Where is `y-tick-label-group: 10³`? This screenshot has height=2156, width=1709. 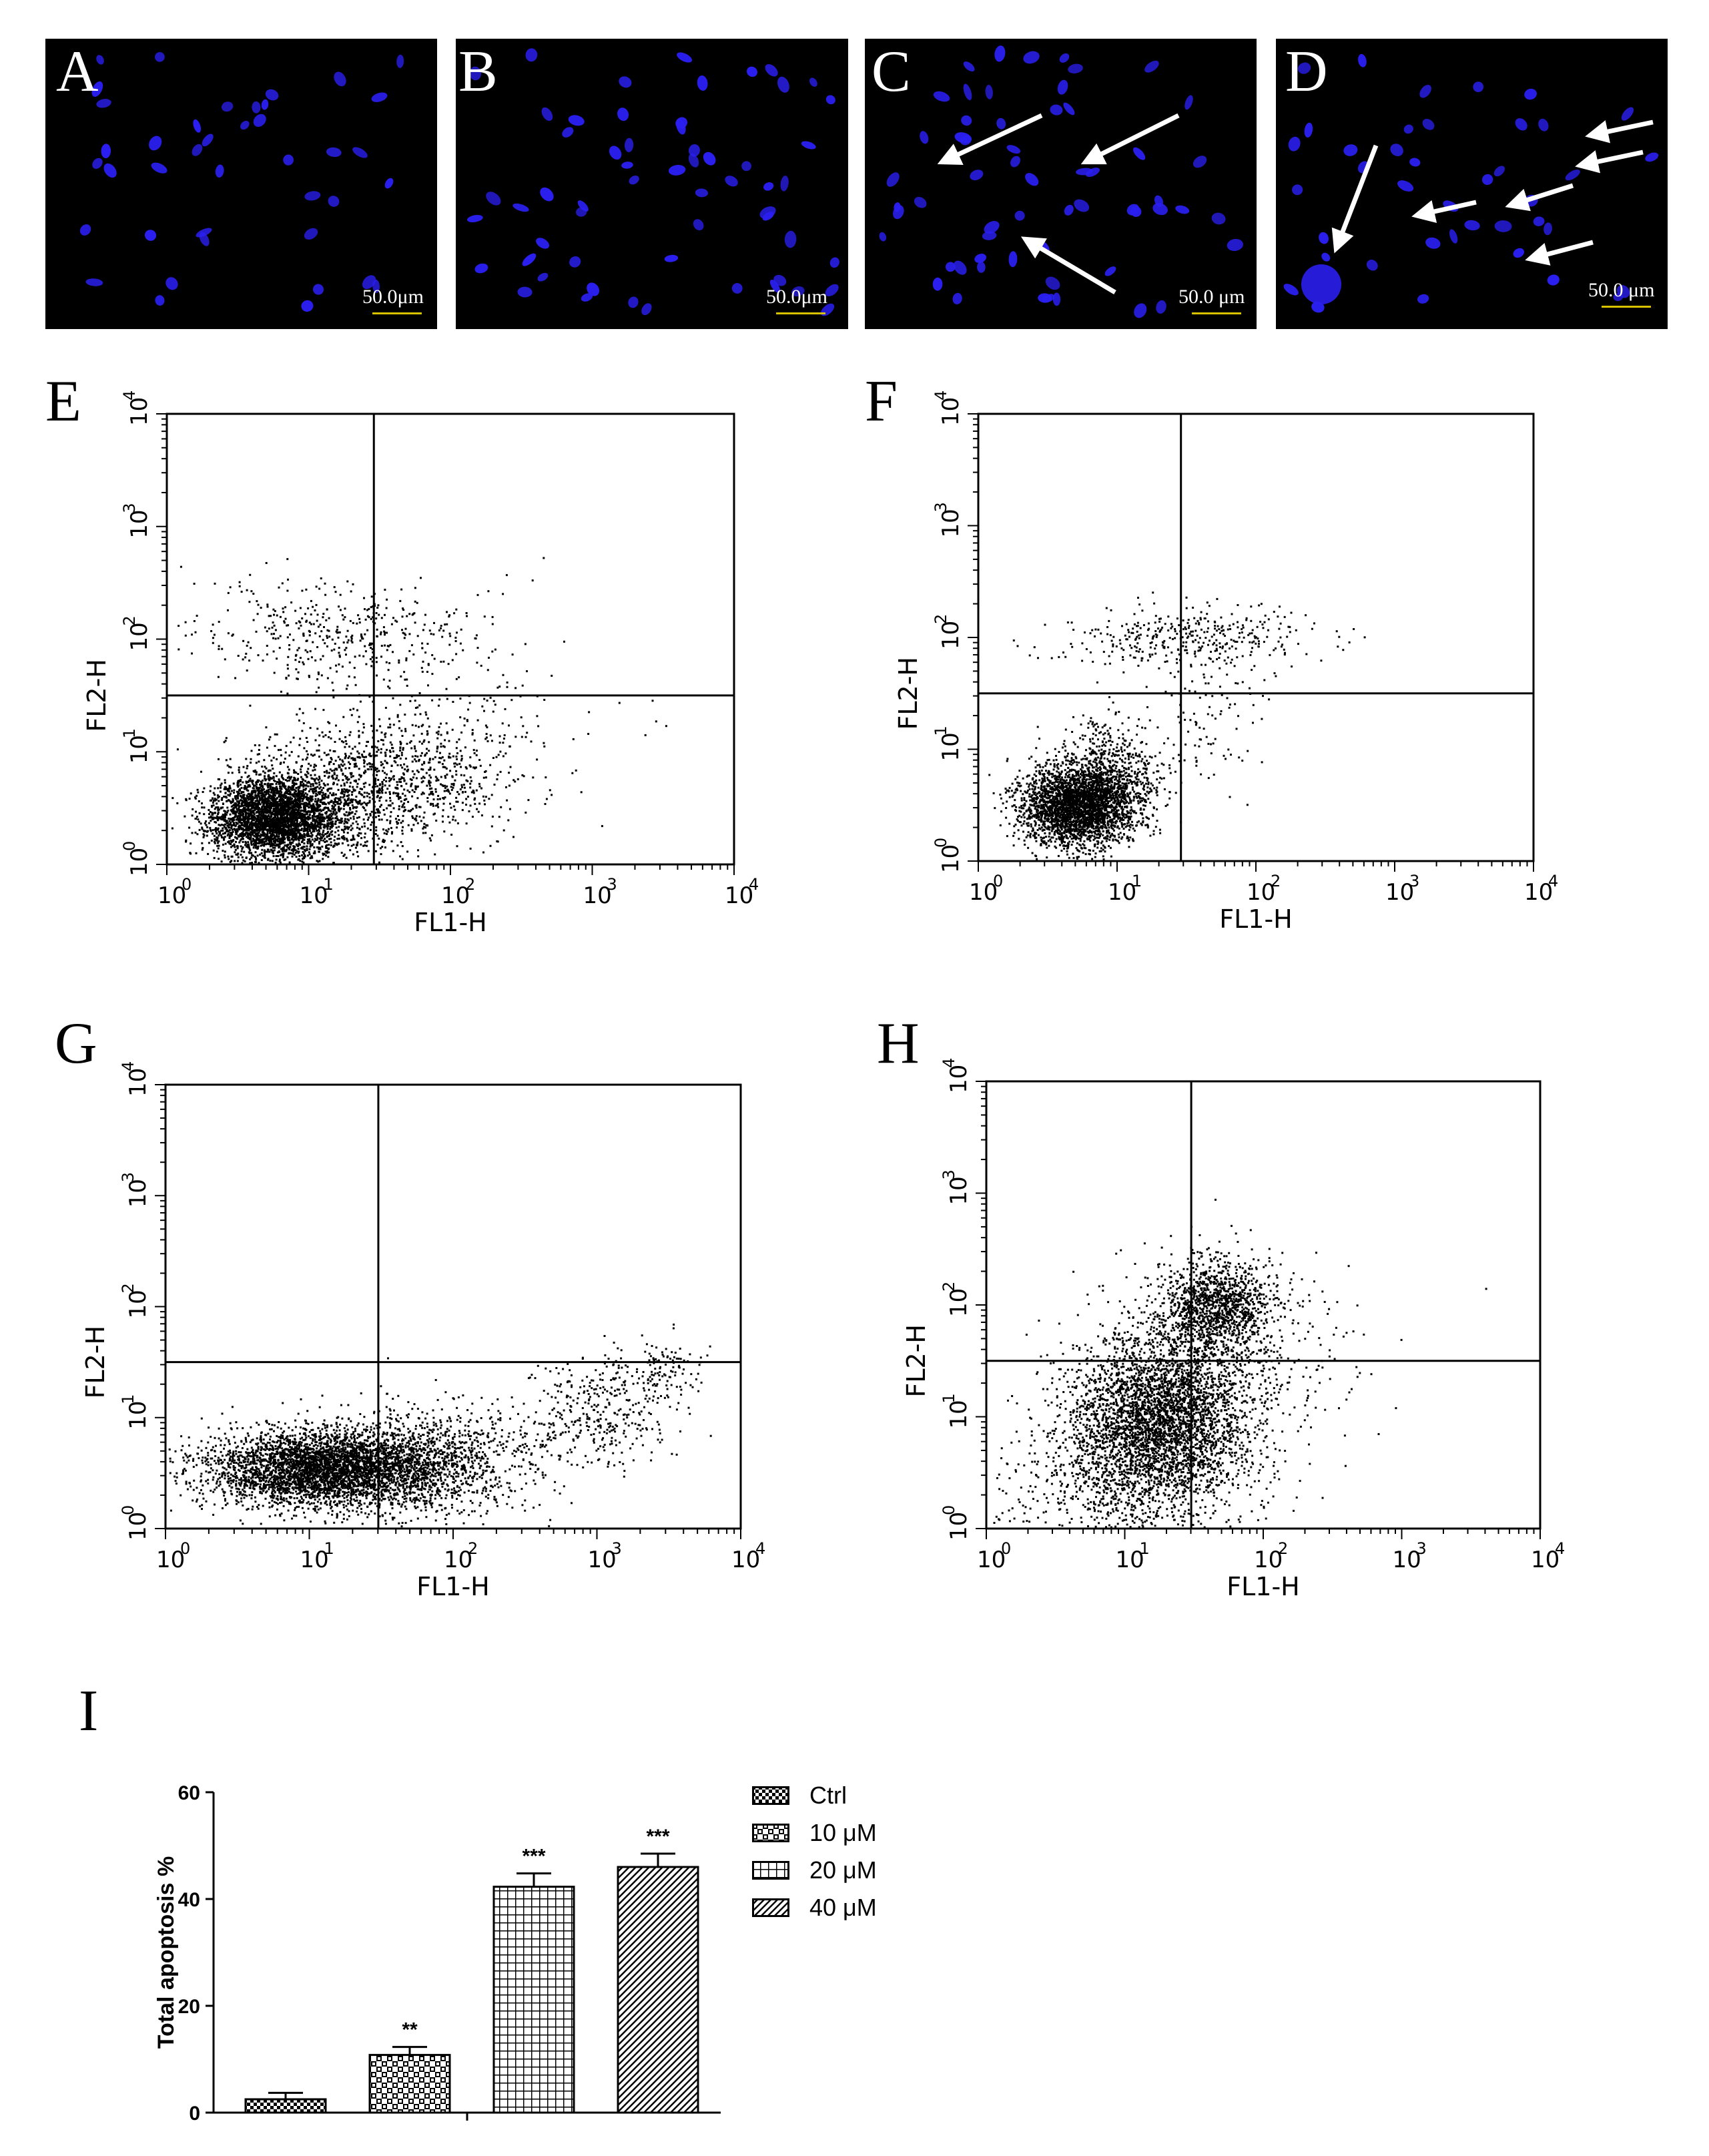
y-tick-label-group: 10³ is located at coordinates (948, 519).